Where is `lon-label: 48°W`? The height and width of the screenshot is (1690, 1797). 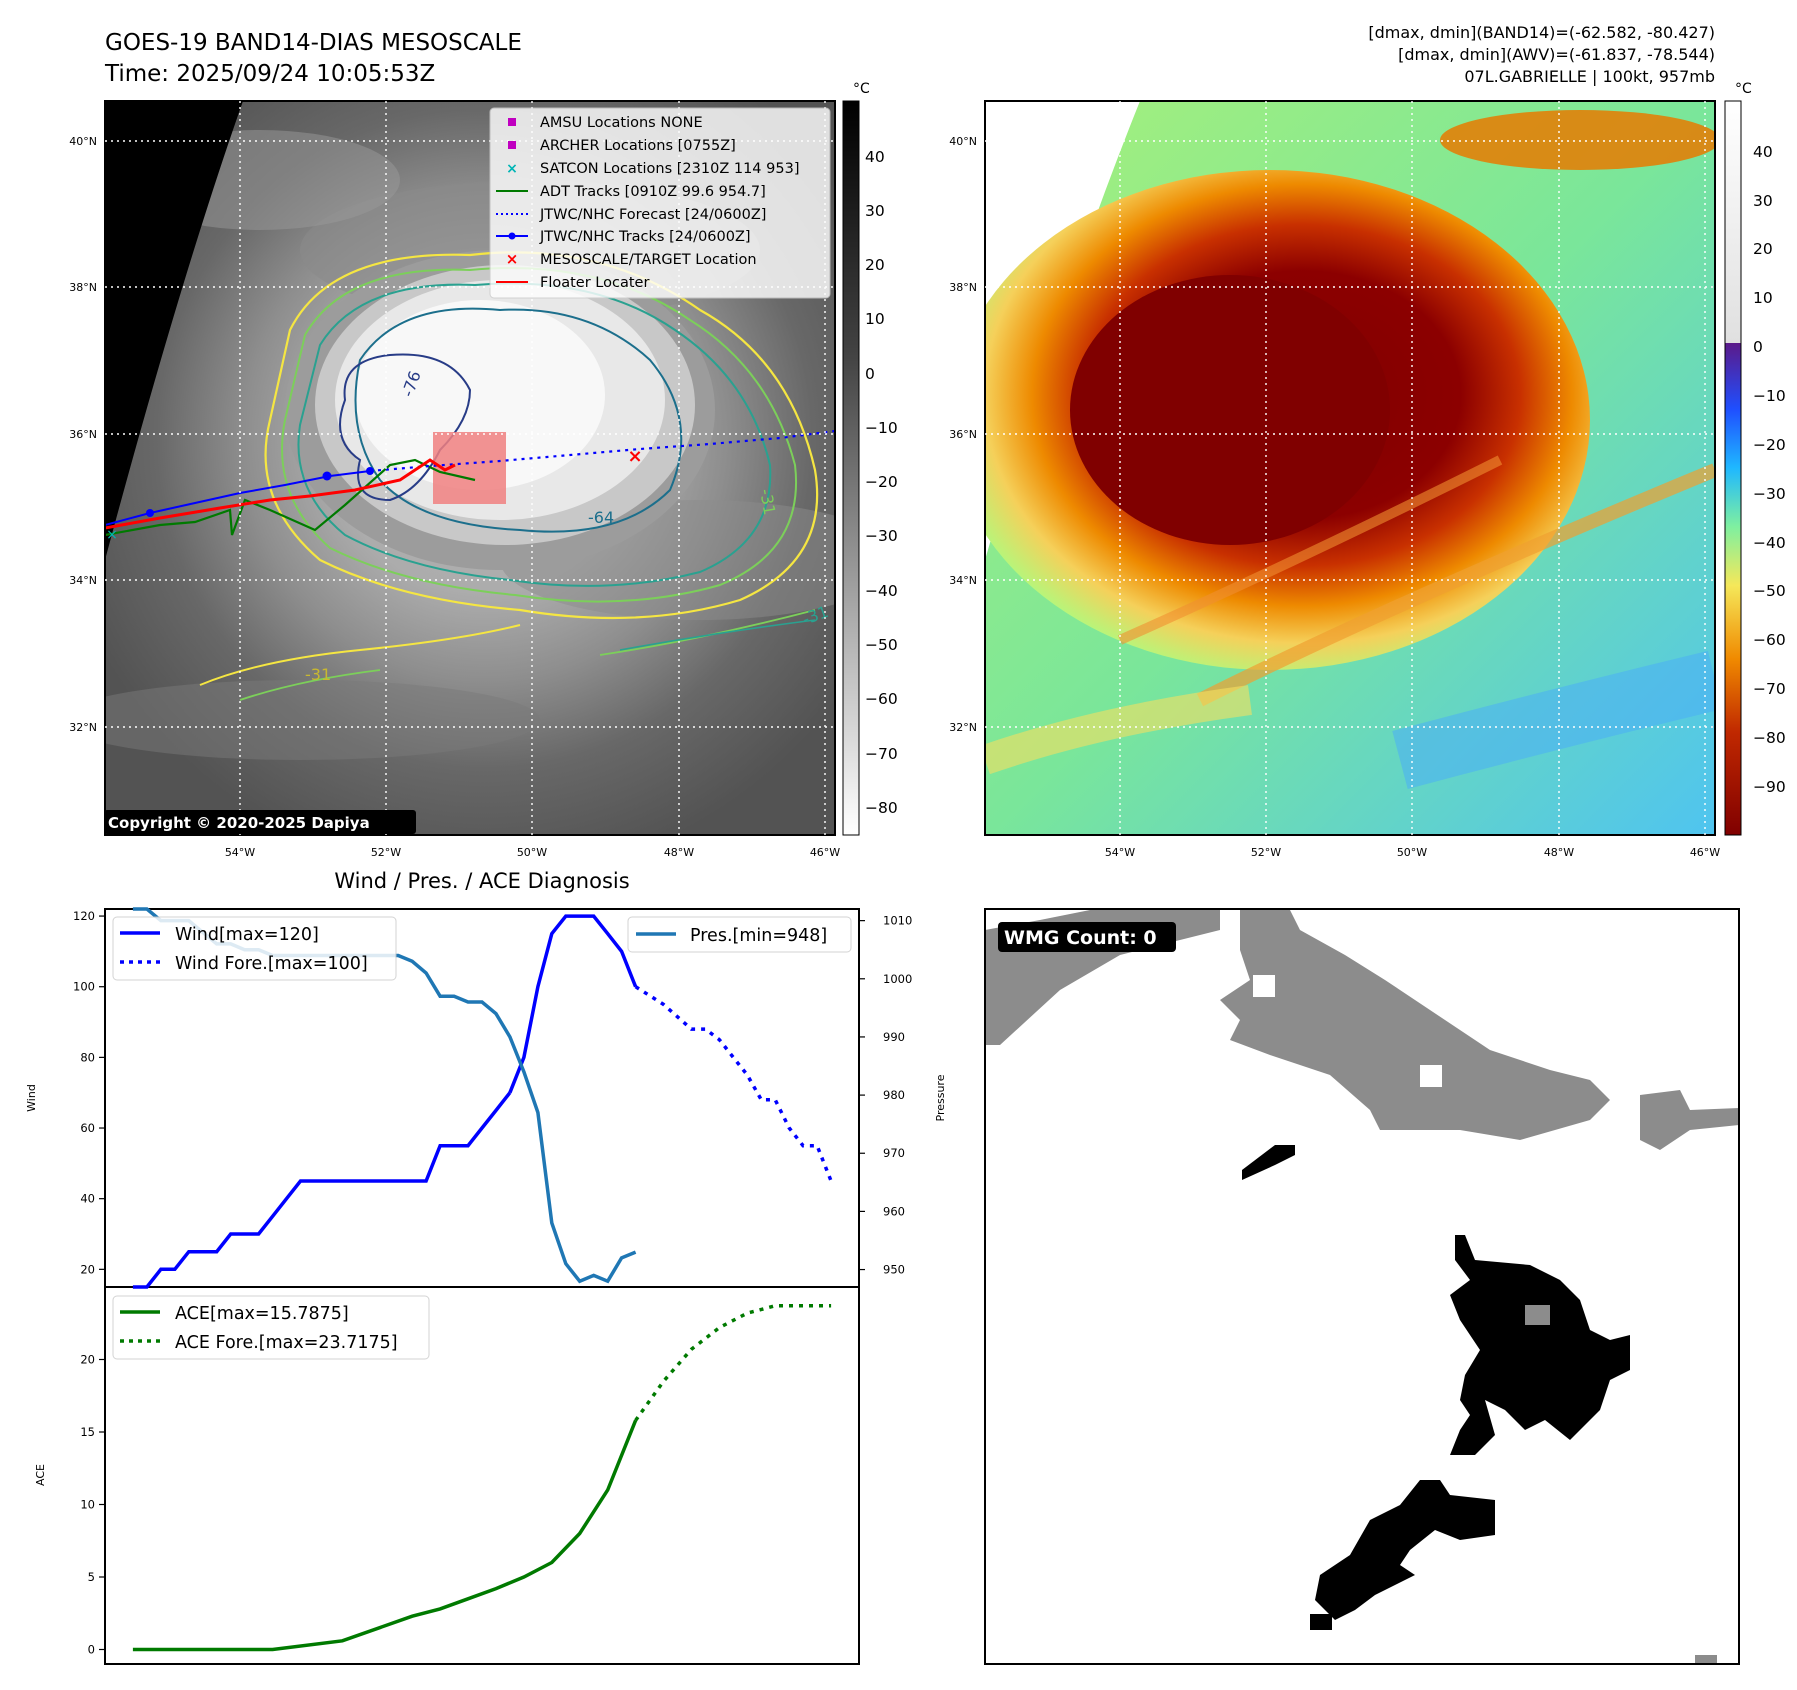
lon-label: 48°W is located at coordinates (1559, 852).